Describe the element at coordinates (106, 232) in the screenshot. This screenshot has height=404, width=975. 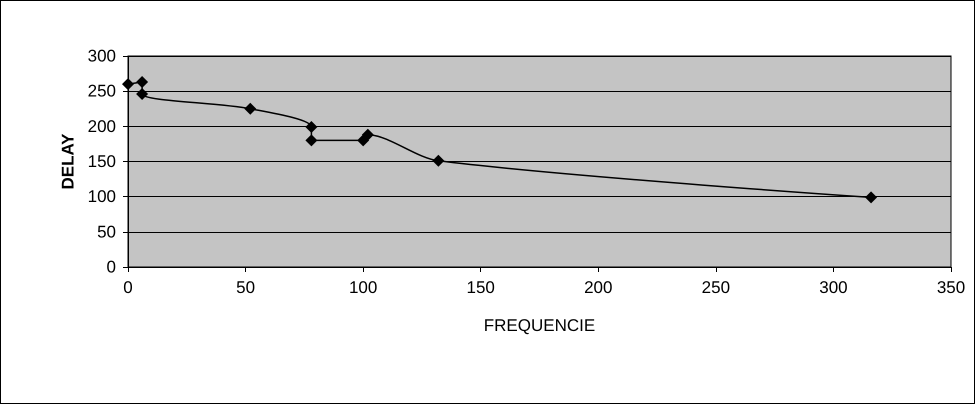
I see `y-tick-label: 50` at that location.